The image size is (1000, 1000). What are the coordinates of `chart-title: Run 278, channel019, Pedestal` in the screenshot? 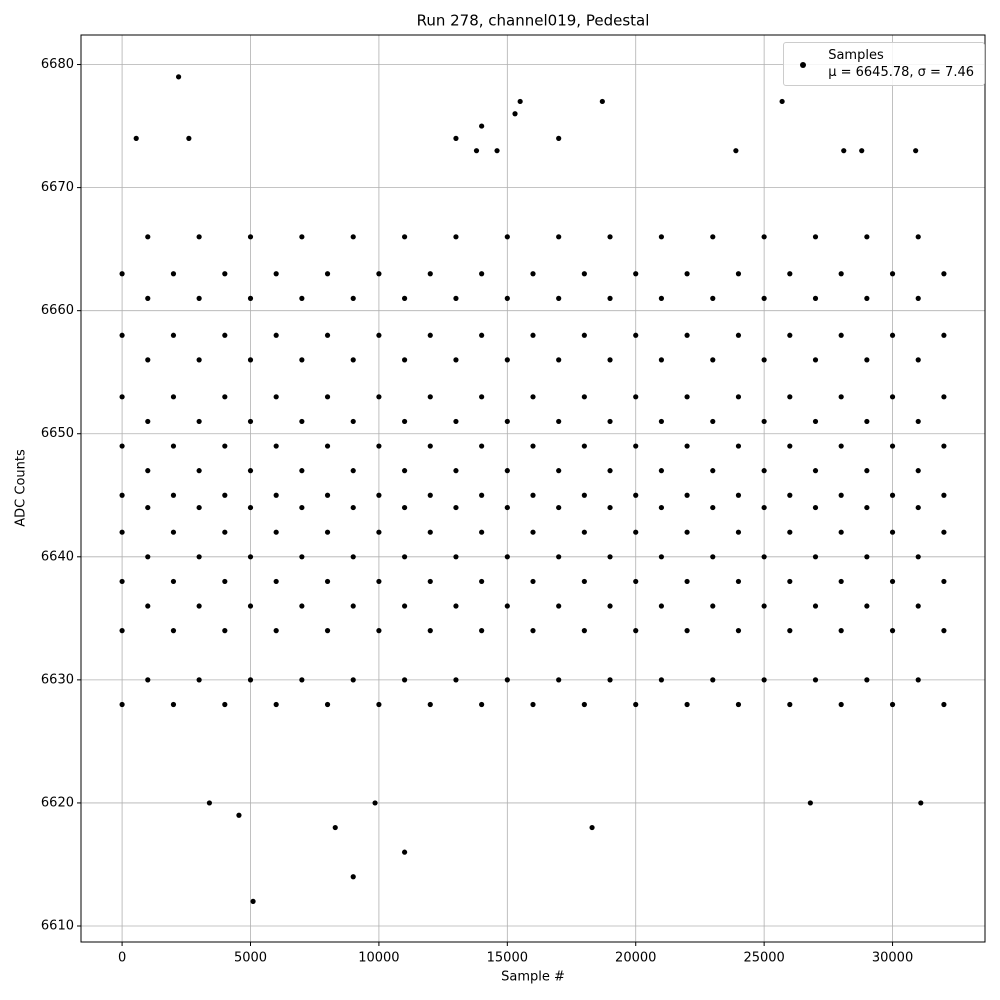 It's located at (533, 21).